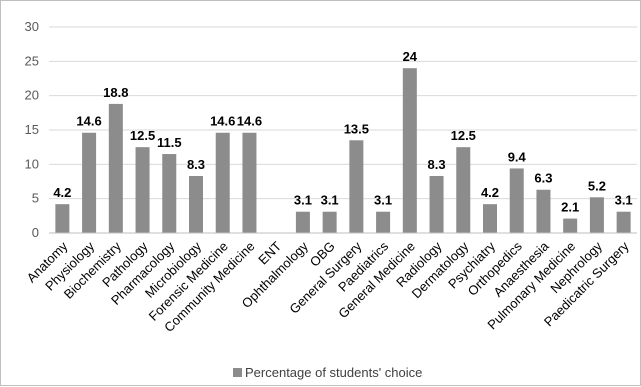 Image resolution: width=641 pixels, height=387 pixels. I want to click on y-tick-label: 10, so click(32, 163).